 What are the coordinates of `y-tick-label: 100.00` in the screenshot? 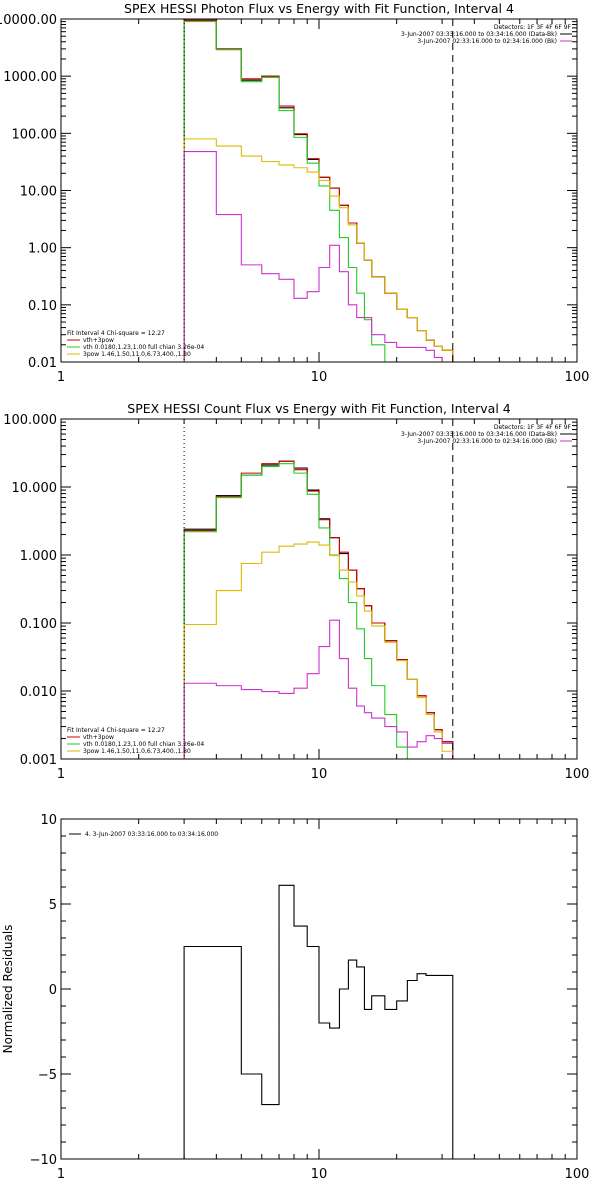 It's located at (35, 134).